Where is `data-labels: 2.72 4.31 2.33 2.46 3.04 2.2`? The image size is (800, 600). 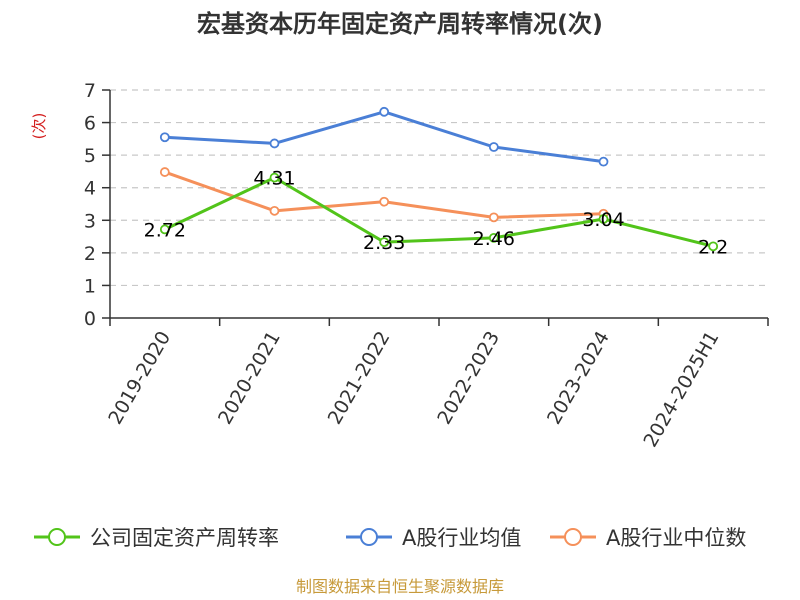
data-labels: 2.72 4.31 2.33 2.46 3.04 2.2 is located at coordinates (436, 213).